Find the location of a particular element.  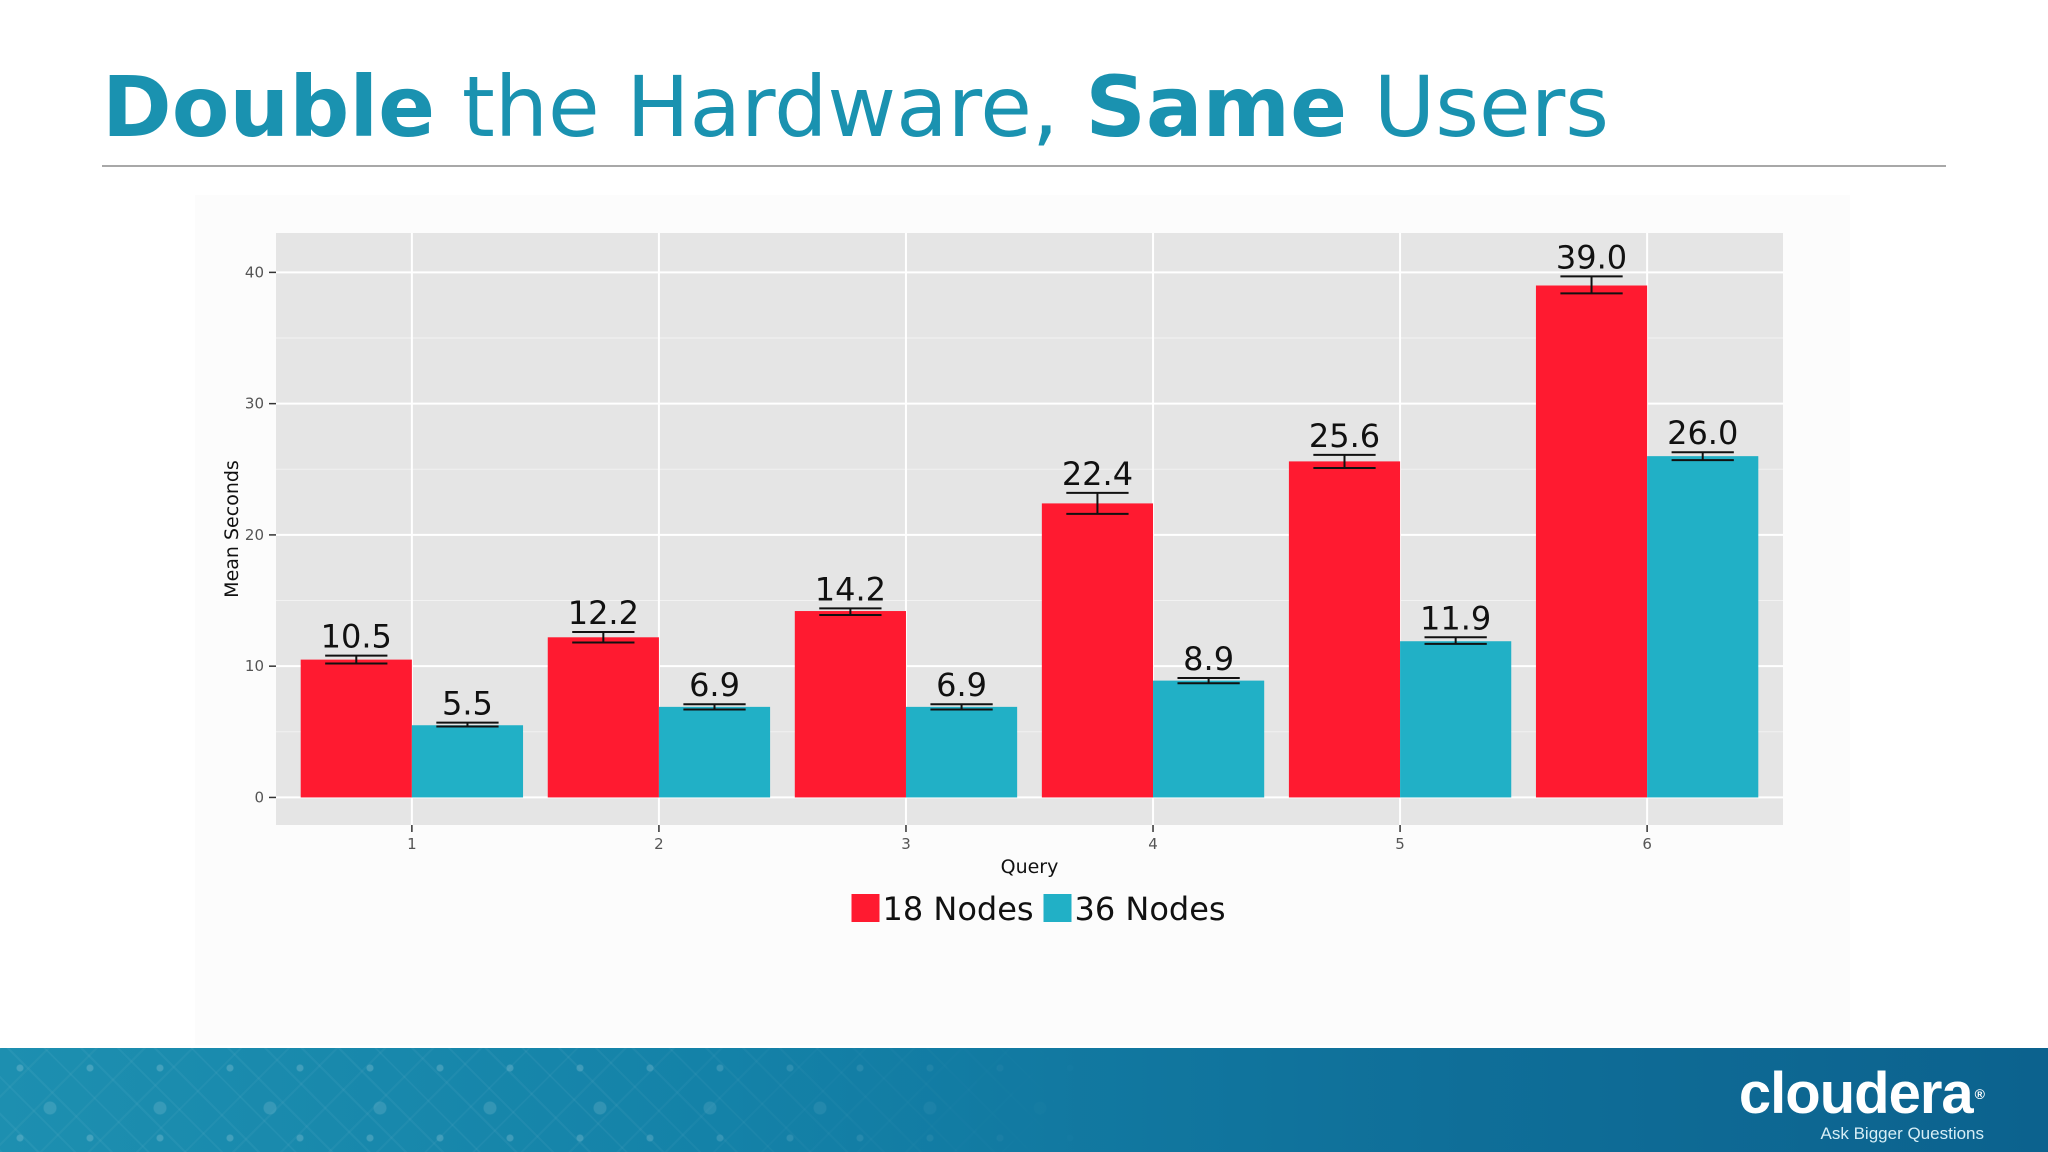

data-label: 39.0 is located at coordinates (1591, 257).